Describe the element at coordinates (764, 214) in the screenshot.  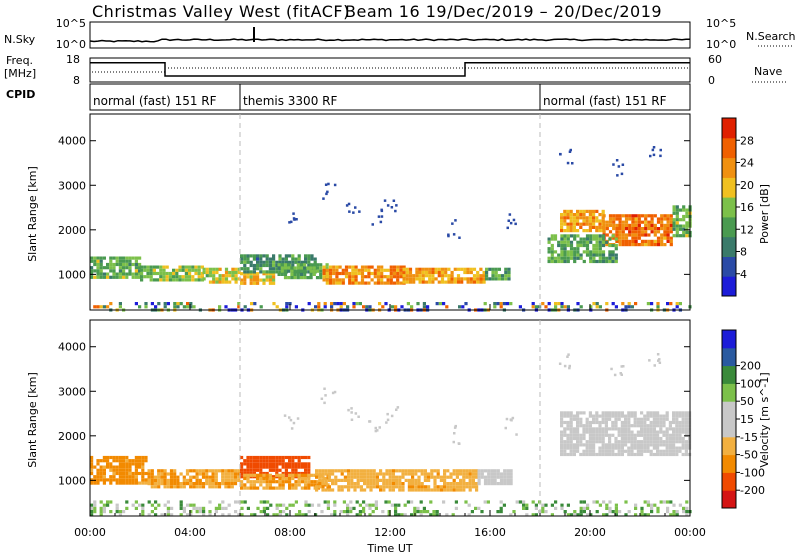
I see `power-colorbar-label: Power [dB]` at that location.